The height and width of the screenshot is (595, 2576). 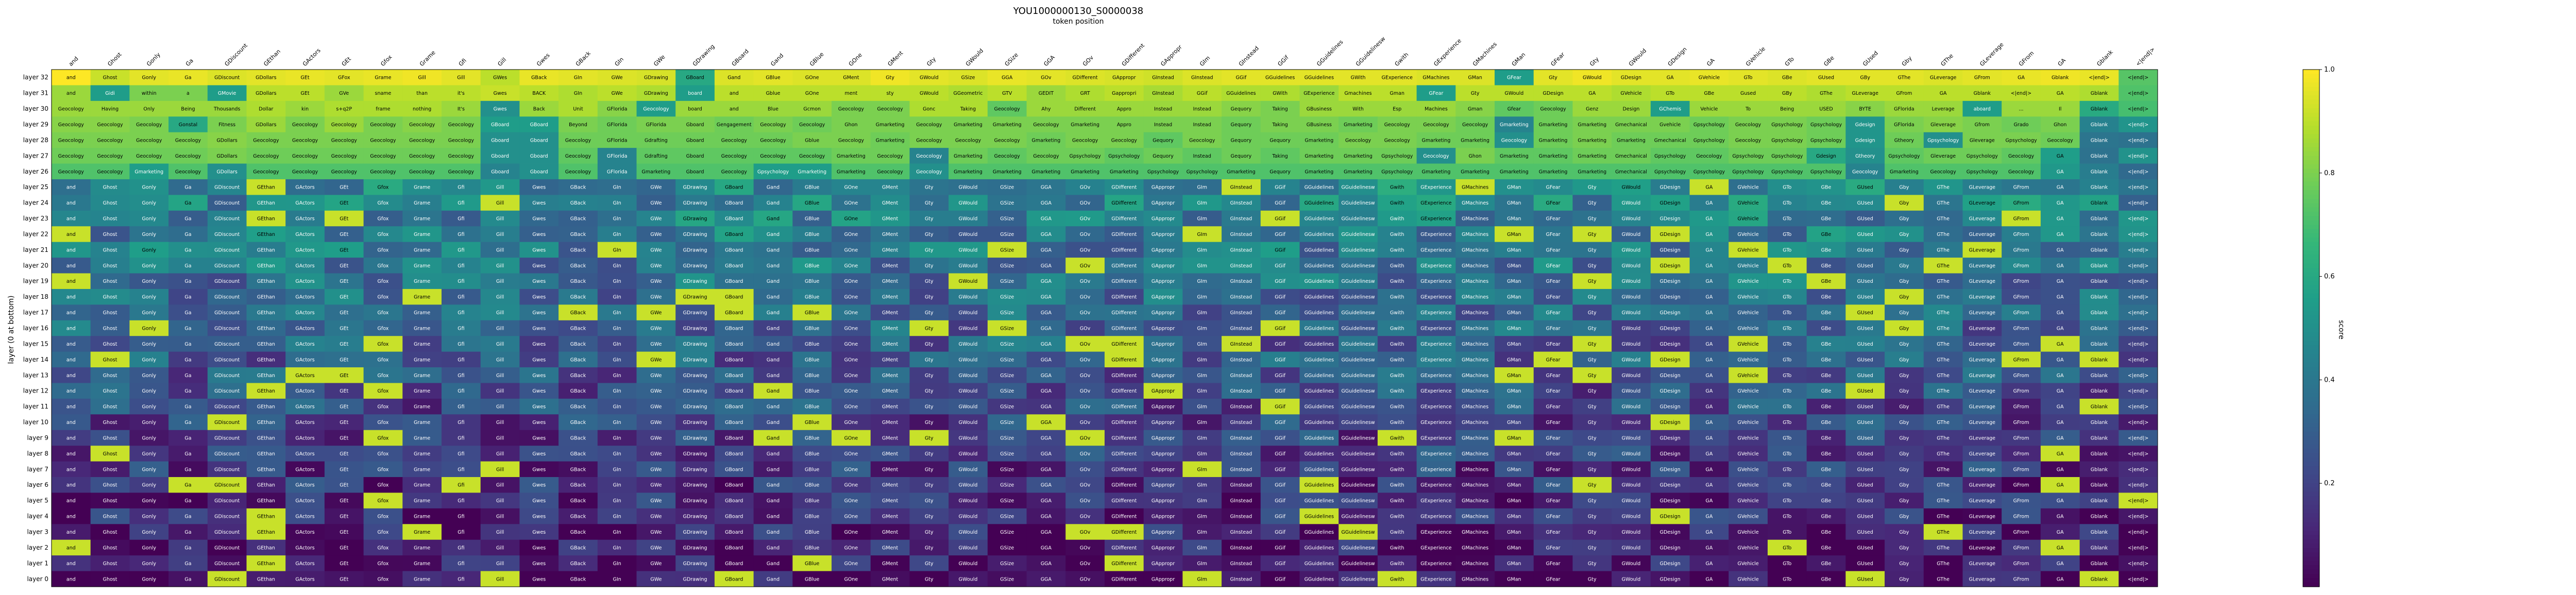 I want to click on cell-label: GWith, so click(x=1358, y=78).